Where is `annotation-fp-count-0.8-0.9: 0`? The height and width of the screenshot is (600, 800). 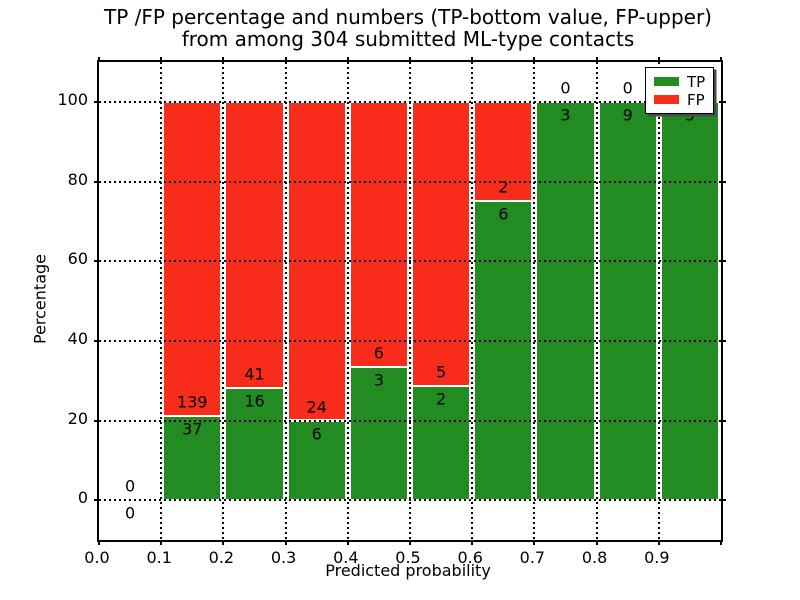
annotation-fp-count-0.8-0.9: 0 is located at coordinates (627, 88).